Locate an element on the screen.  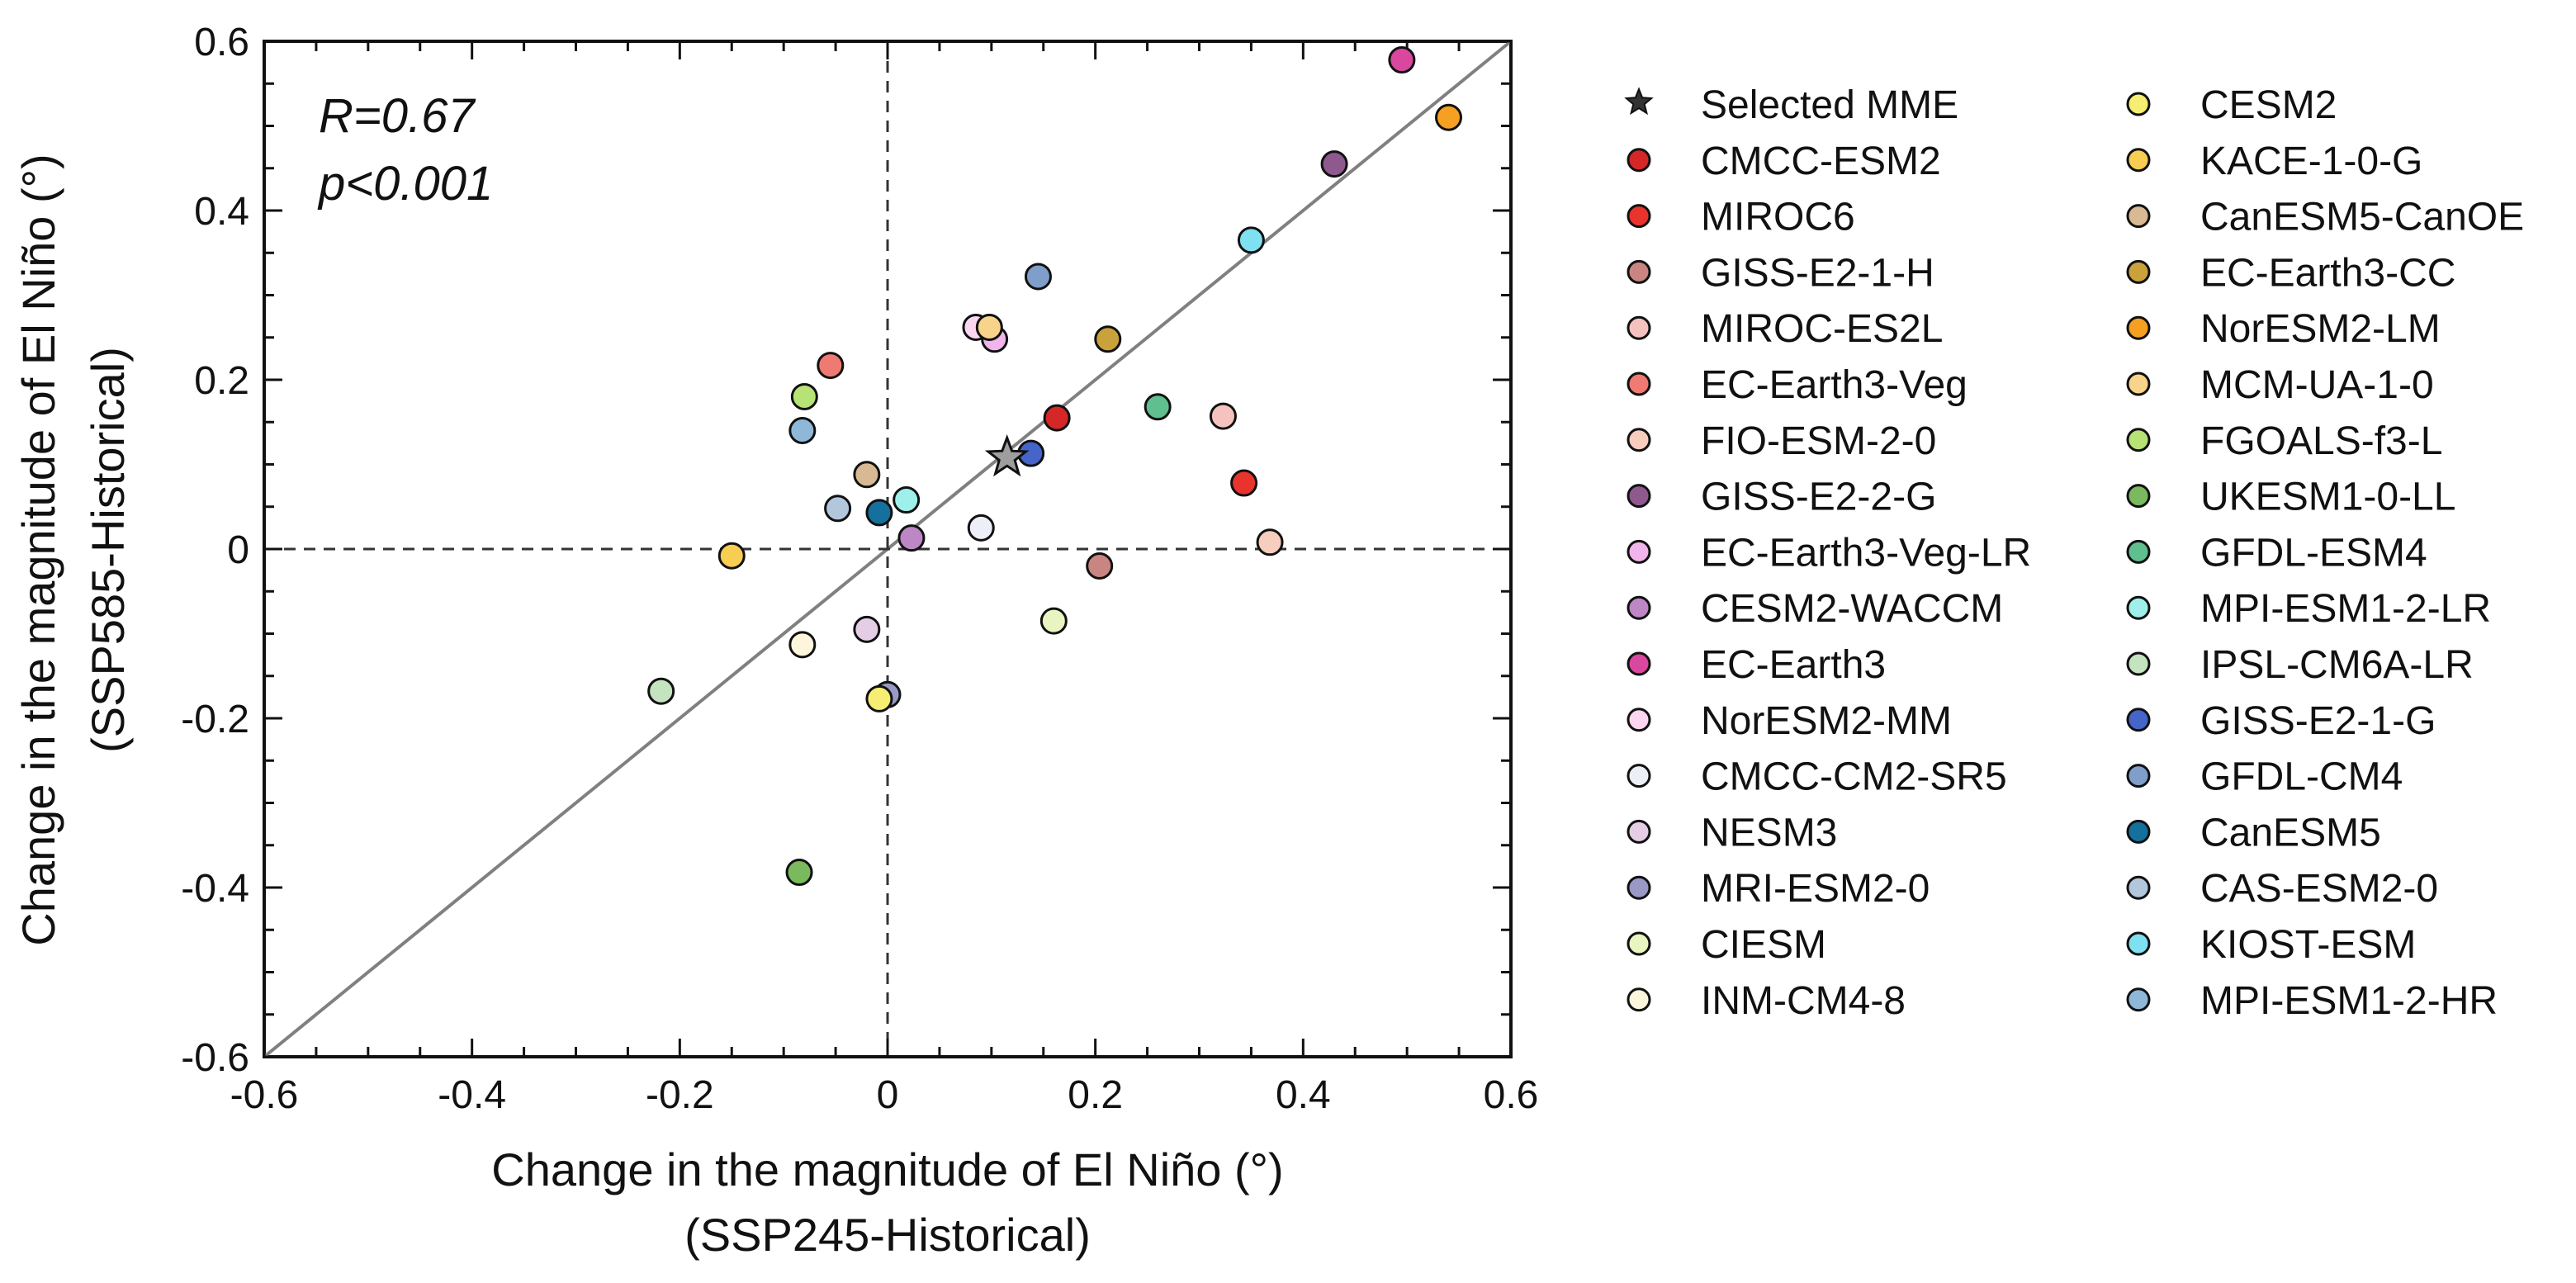
legend-label: CanESM5 is located at coordinates (2290, 833).